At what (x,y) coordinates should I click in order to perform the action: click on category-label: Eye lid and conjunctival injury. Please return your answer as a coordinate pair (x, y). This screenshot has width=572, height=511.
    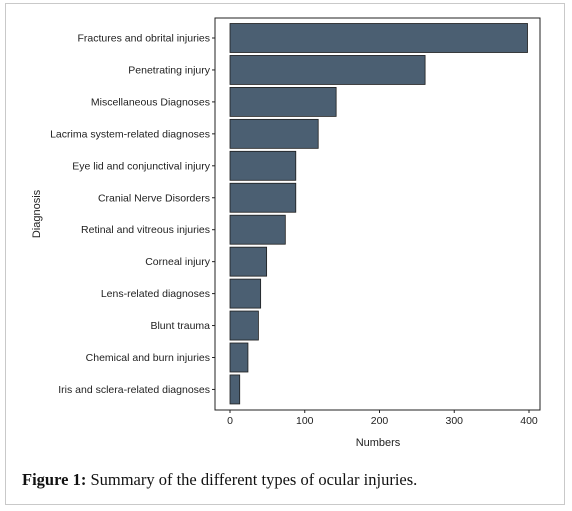
    Looking at the image, I should click on (141, 166).